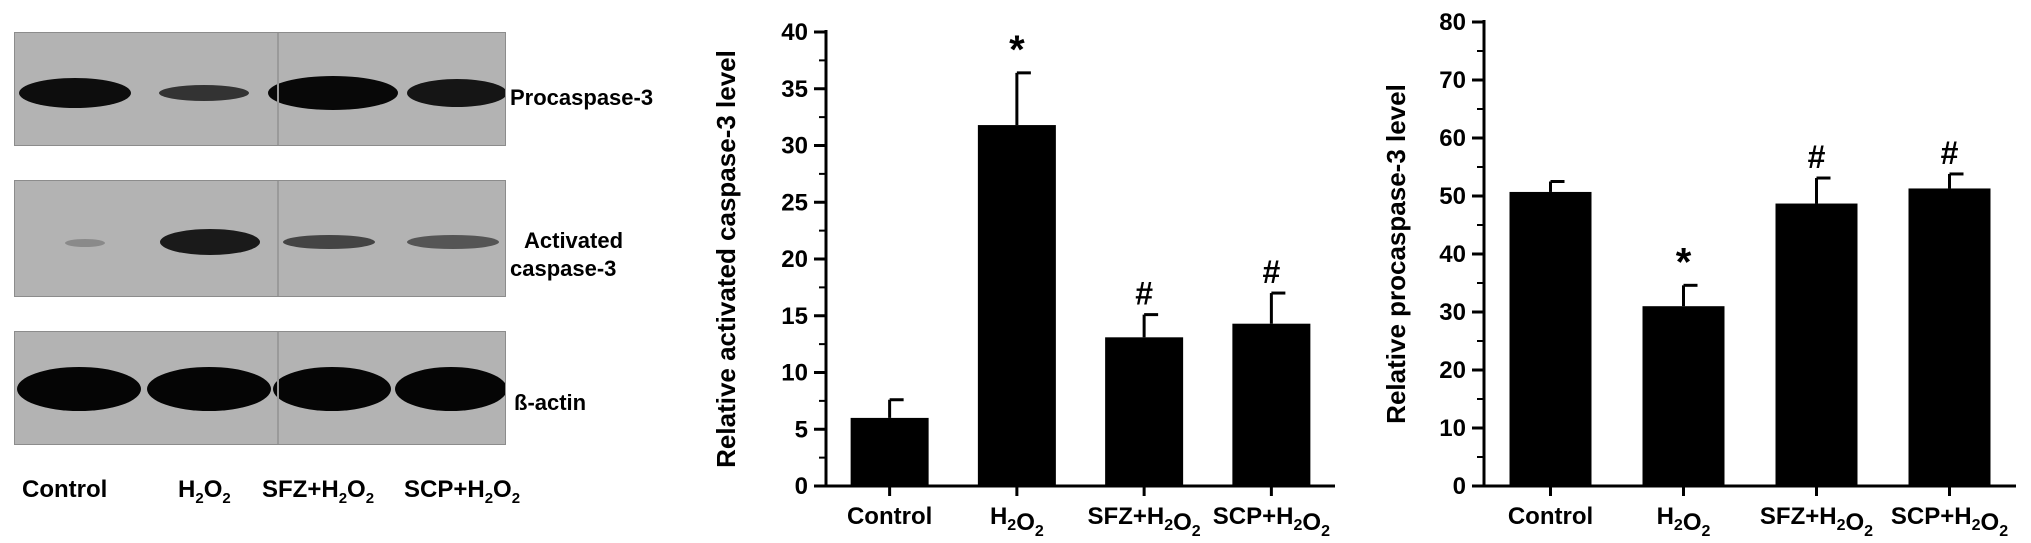 Image resolution: width=2031 pixels, height=543 pixels. I want to click on lane-label-scp-h2o2: SCP+H2O2, so click(462, 491).